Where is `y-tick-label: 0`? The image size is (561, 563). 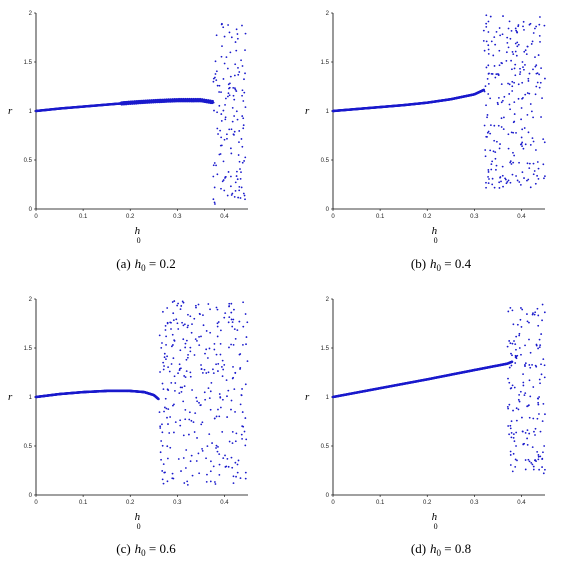
y-tick-label: 0 is located at coordinates (328, 210).